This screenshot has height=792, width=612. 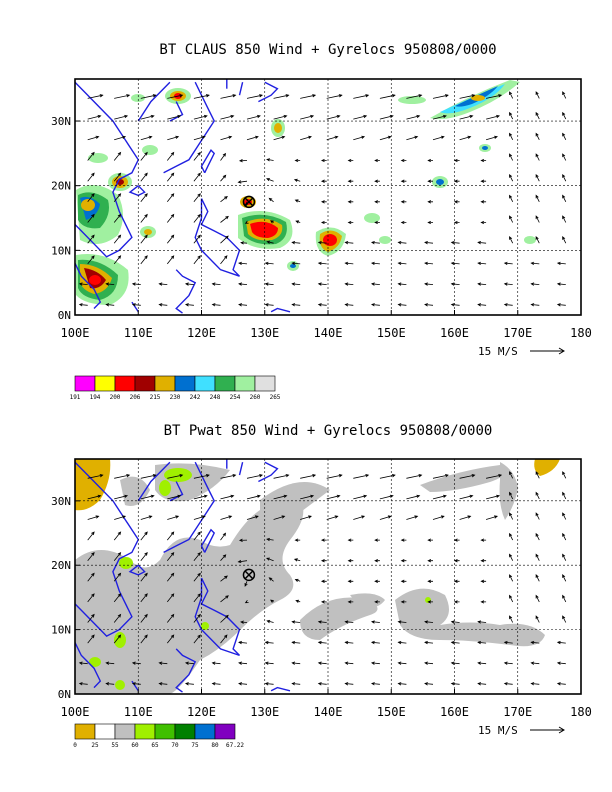 I want to click on lon-label: 160E, so click(x=454, y=333).